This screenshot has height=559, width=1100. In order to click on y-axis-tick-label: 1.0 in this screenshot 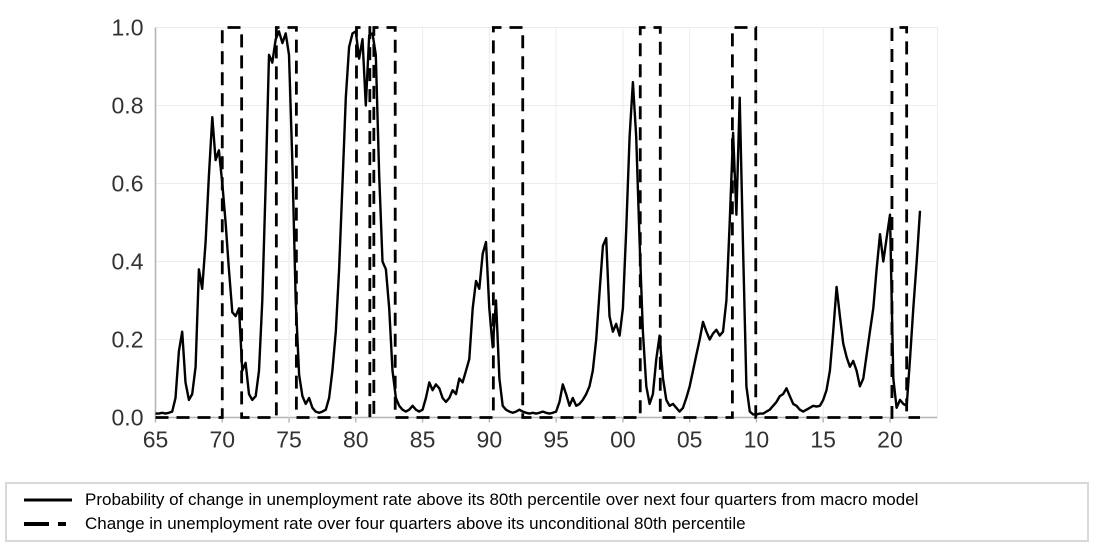, I will do `click(128, 28)`.